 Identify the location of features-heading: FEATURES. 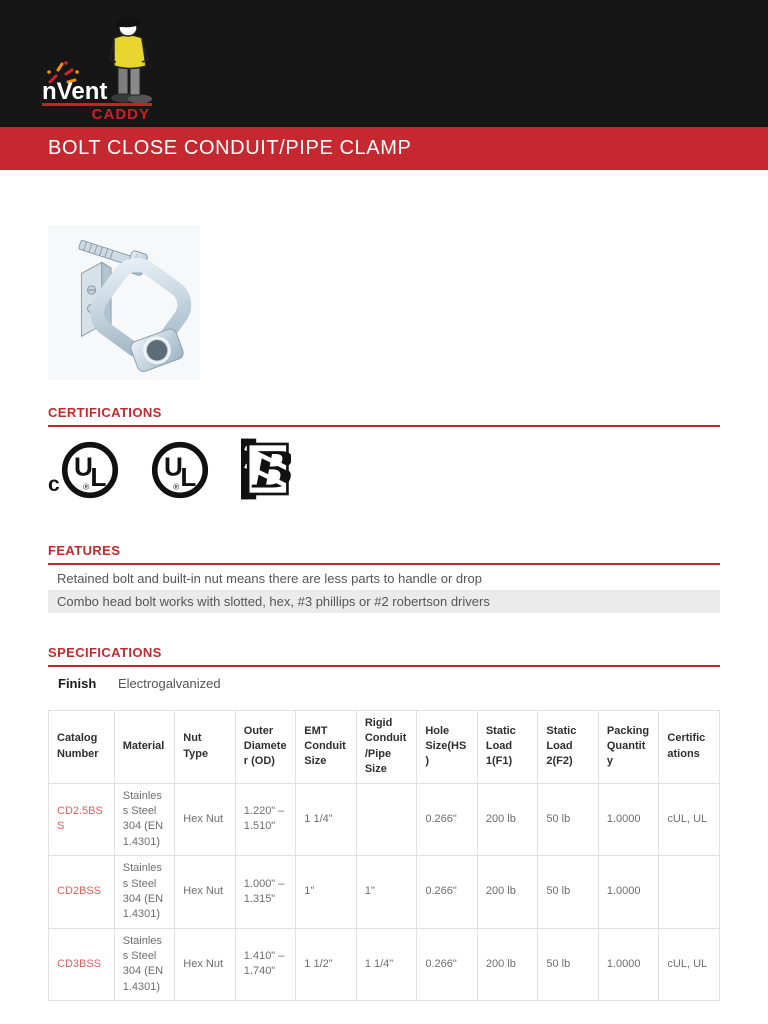
(384, 554).